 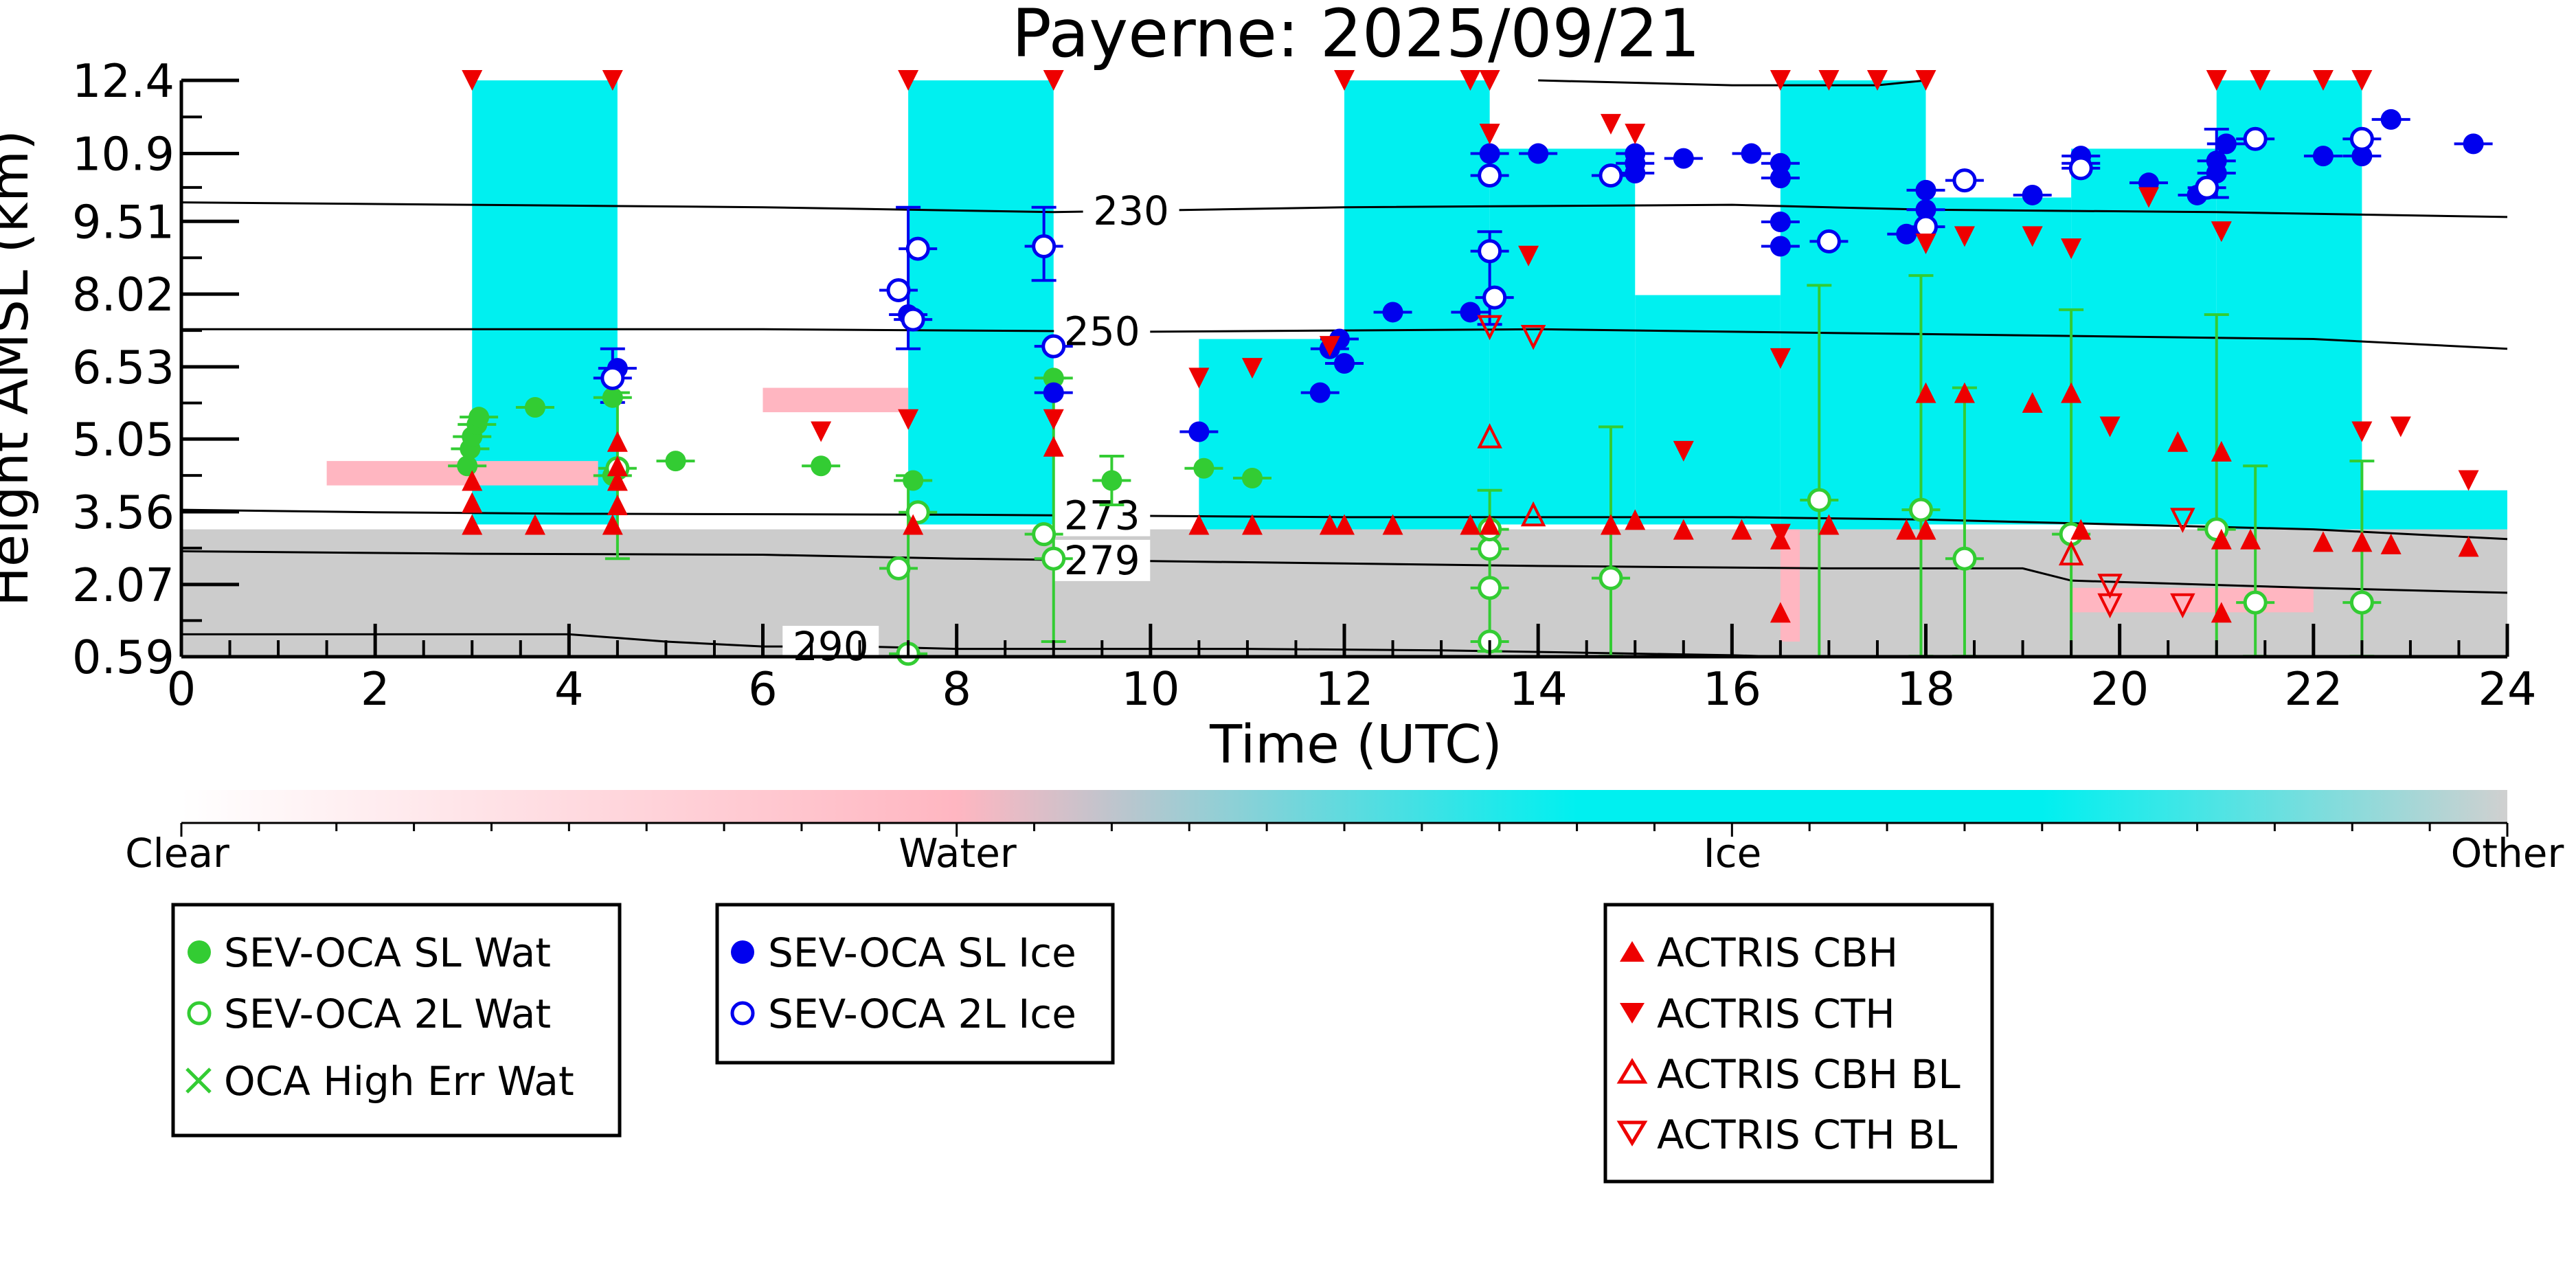 I want to click on y-tick-label: 2.07, so click(x=123, y=585).